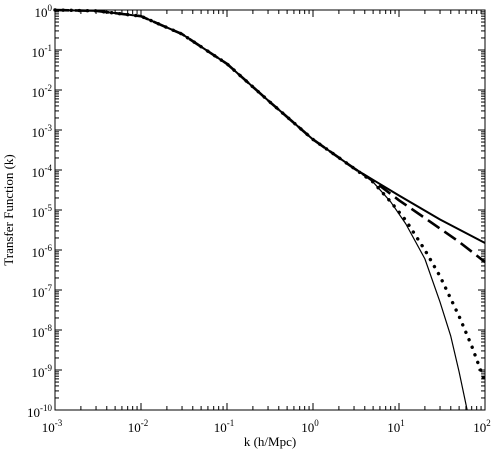 The width and height of the screenshot is (498, 454). Describe the element at coordinates (42, 211) in the screenshot. I see `y-tick-label: 10⁻⁵` at that location.